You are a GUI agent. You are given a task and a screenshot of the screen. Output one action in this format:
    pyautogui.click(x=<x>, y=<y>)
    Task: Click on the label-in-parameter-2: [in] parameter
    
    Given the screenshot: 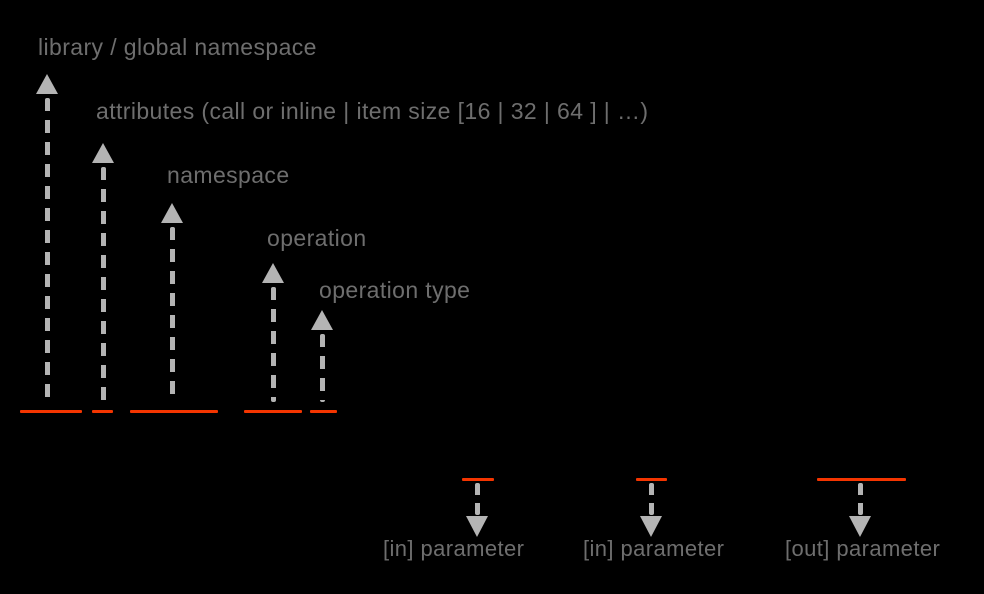 What is the action you would take?
    pyautogui.click(x=654, y=548)
    